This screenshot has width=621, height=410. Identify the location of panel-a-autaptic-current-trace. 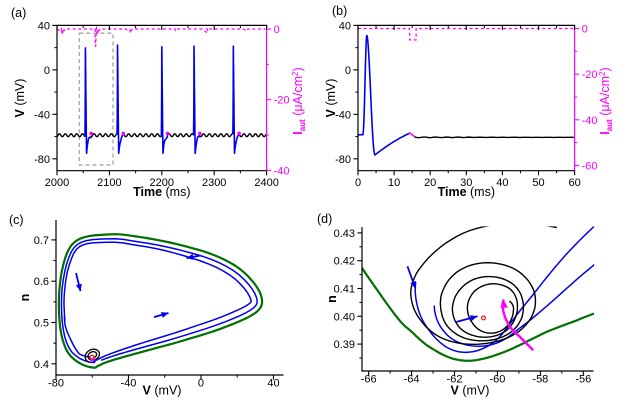
(161, 36).